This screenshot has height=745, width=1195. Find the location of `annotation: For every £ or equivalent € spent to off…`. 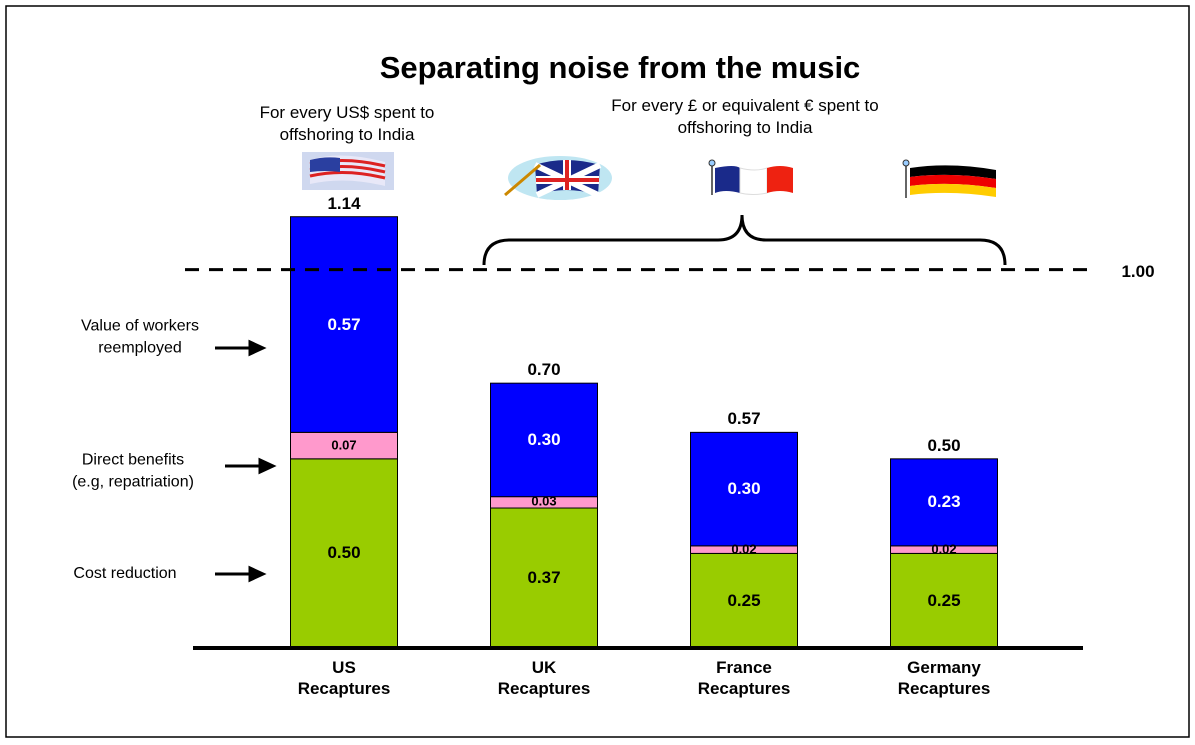

annotation: For every £ or equivalent € spent to off… is located at coordinates (745, 116).